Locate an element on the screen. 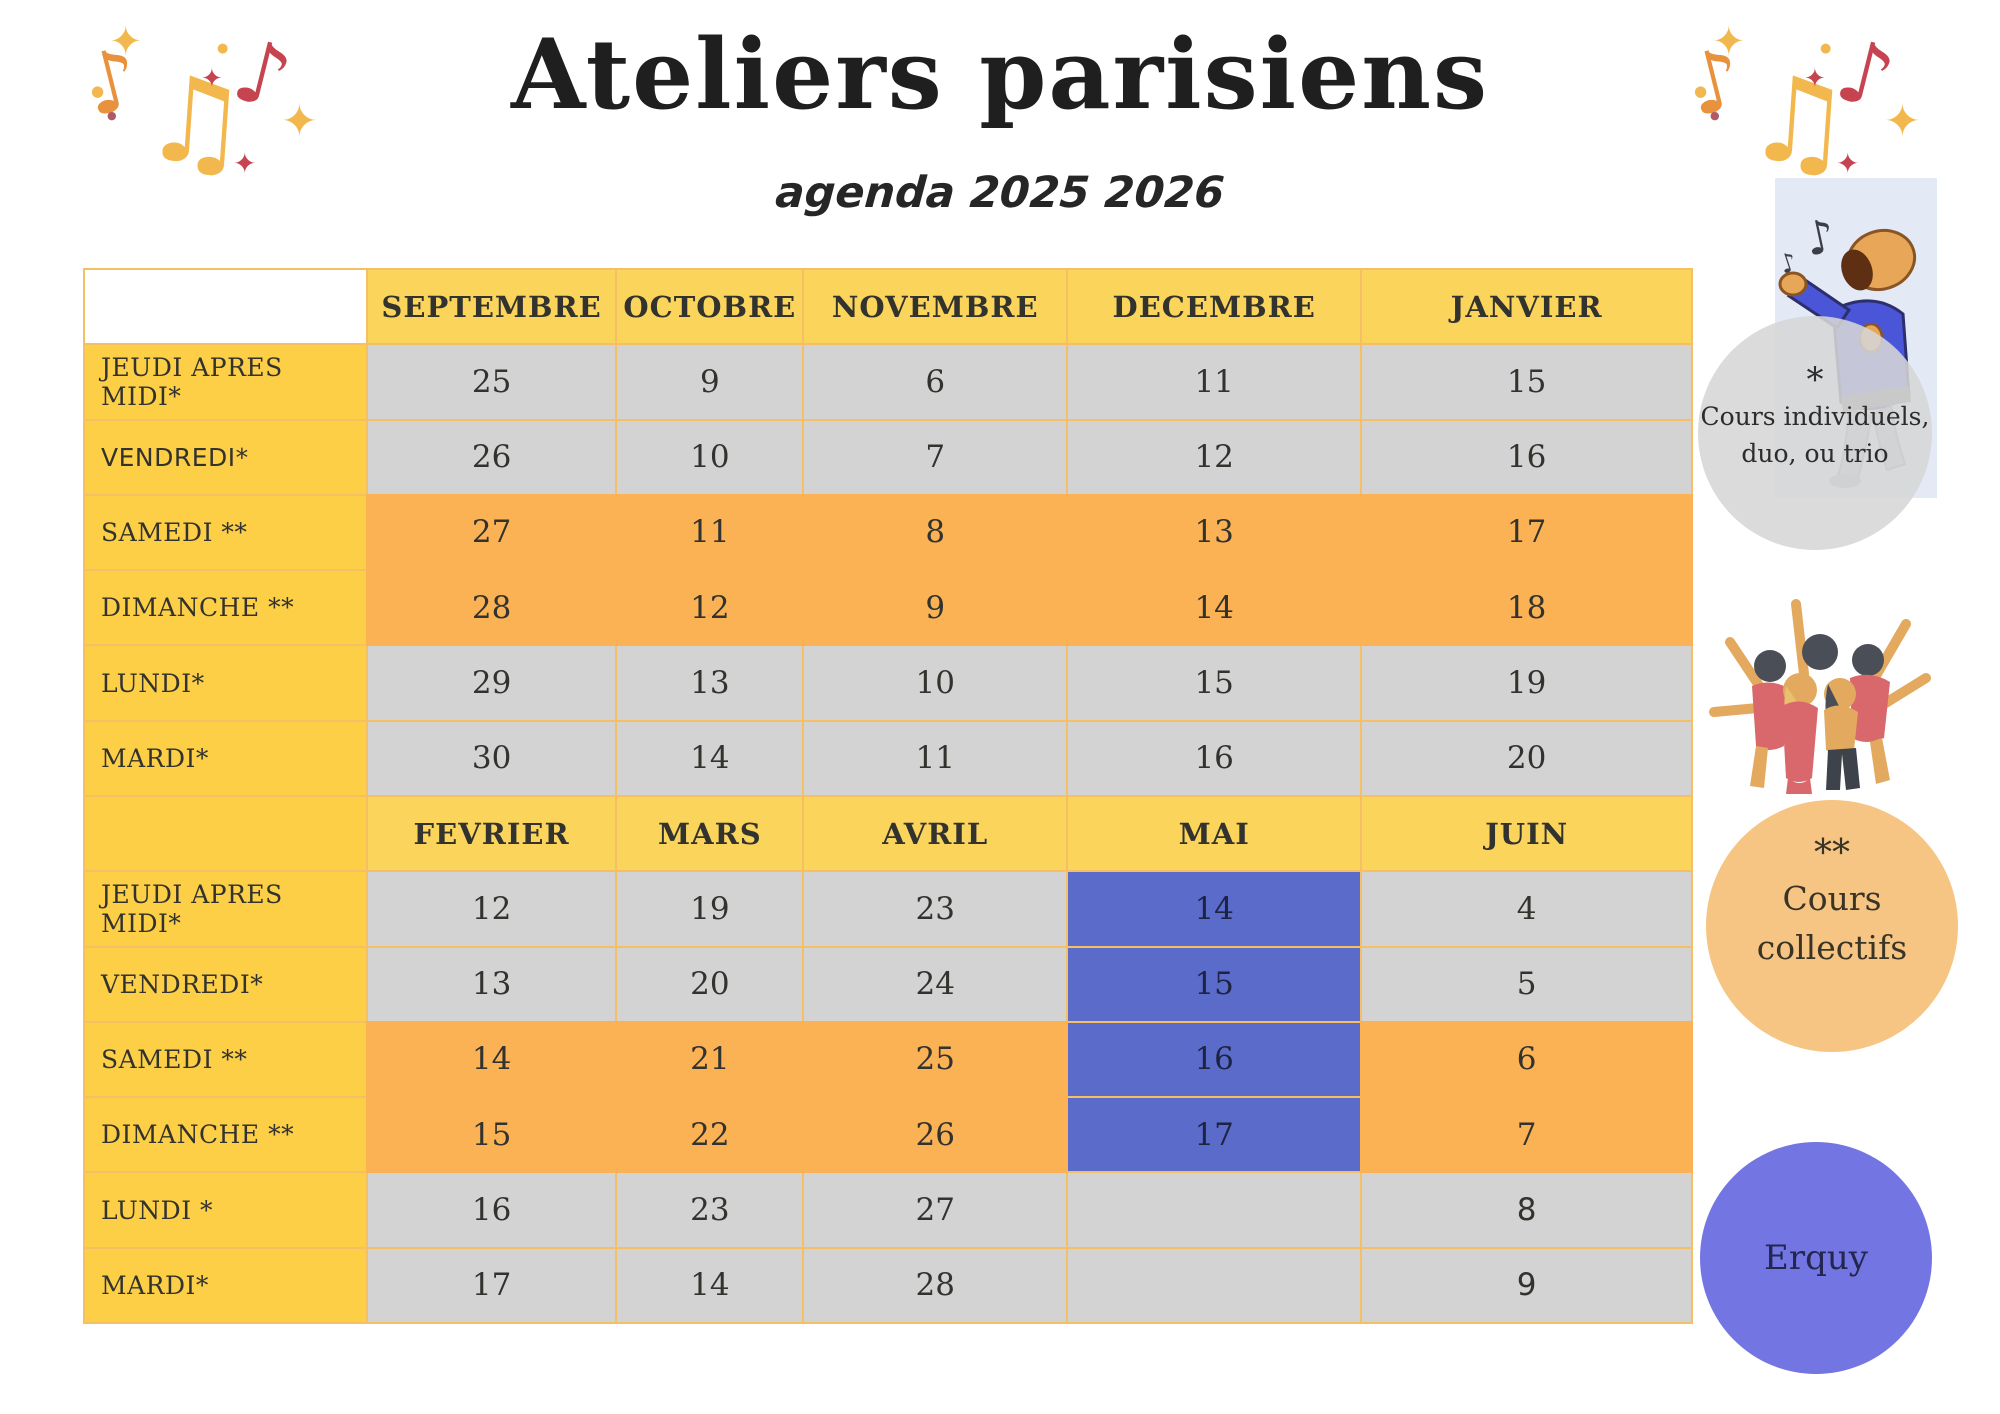 Image resolution: width=2000 pixels, height=1414 pixels. date-cell: 22 is located at coordinates (710, 1135).